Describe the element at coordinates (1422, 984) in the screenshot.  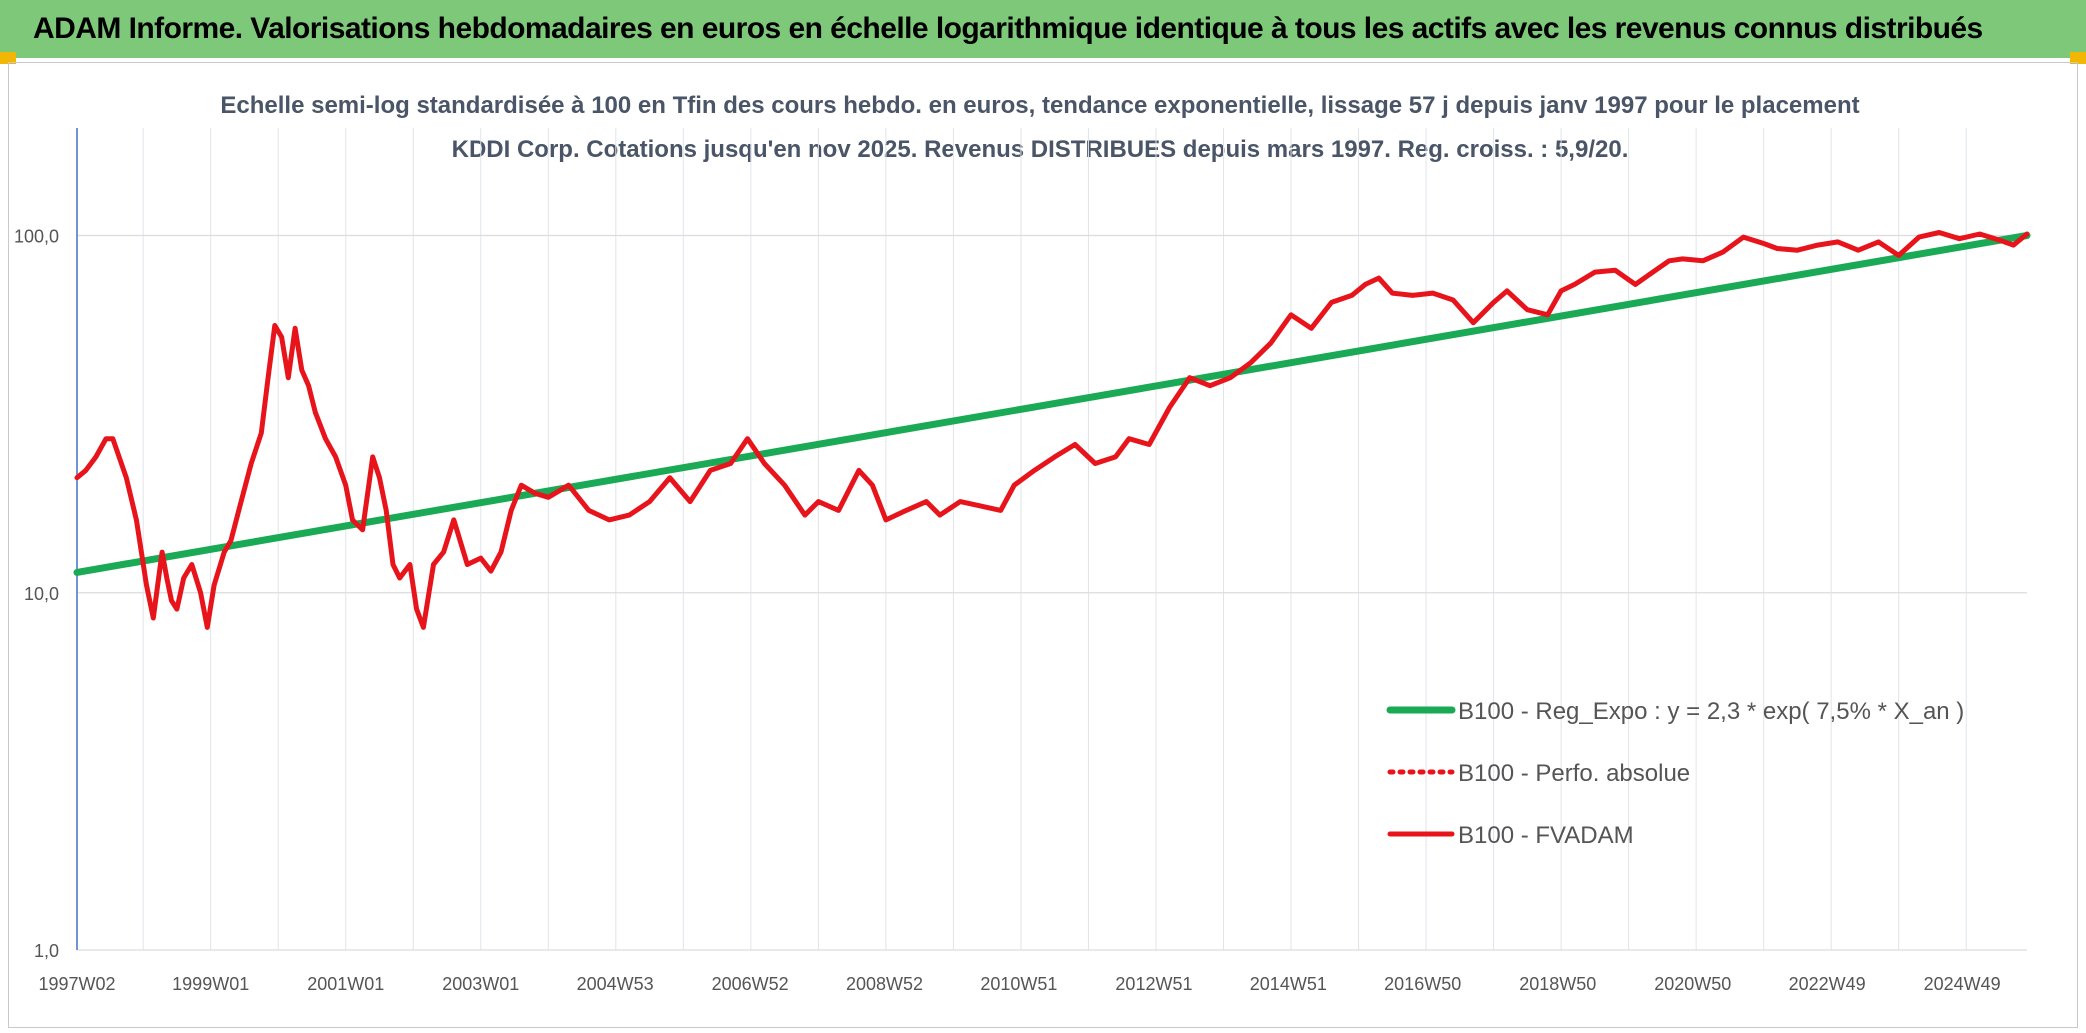
I see `x-tick-label: 2016W50` at that location.